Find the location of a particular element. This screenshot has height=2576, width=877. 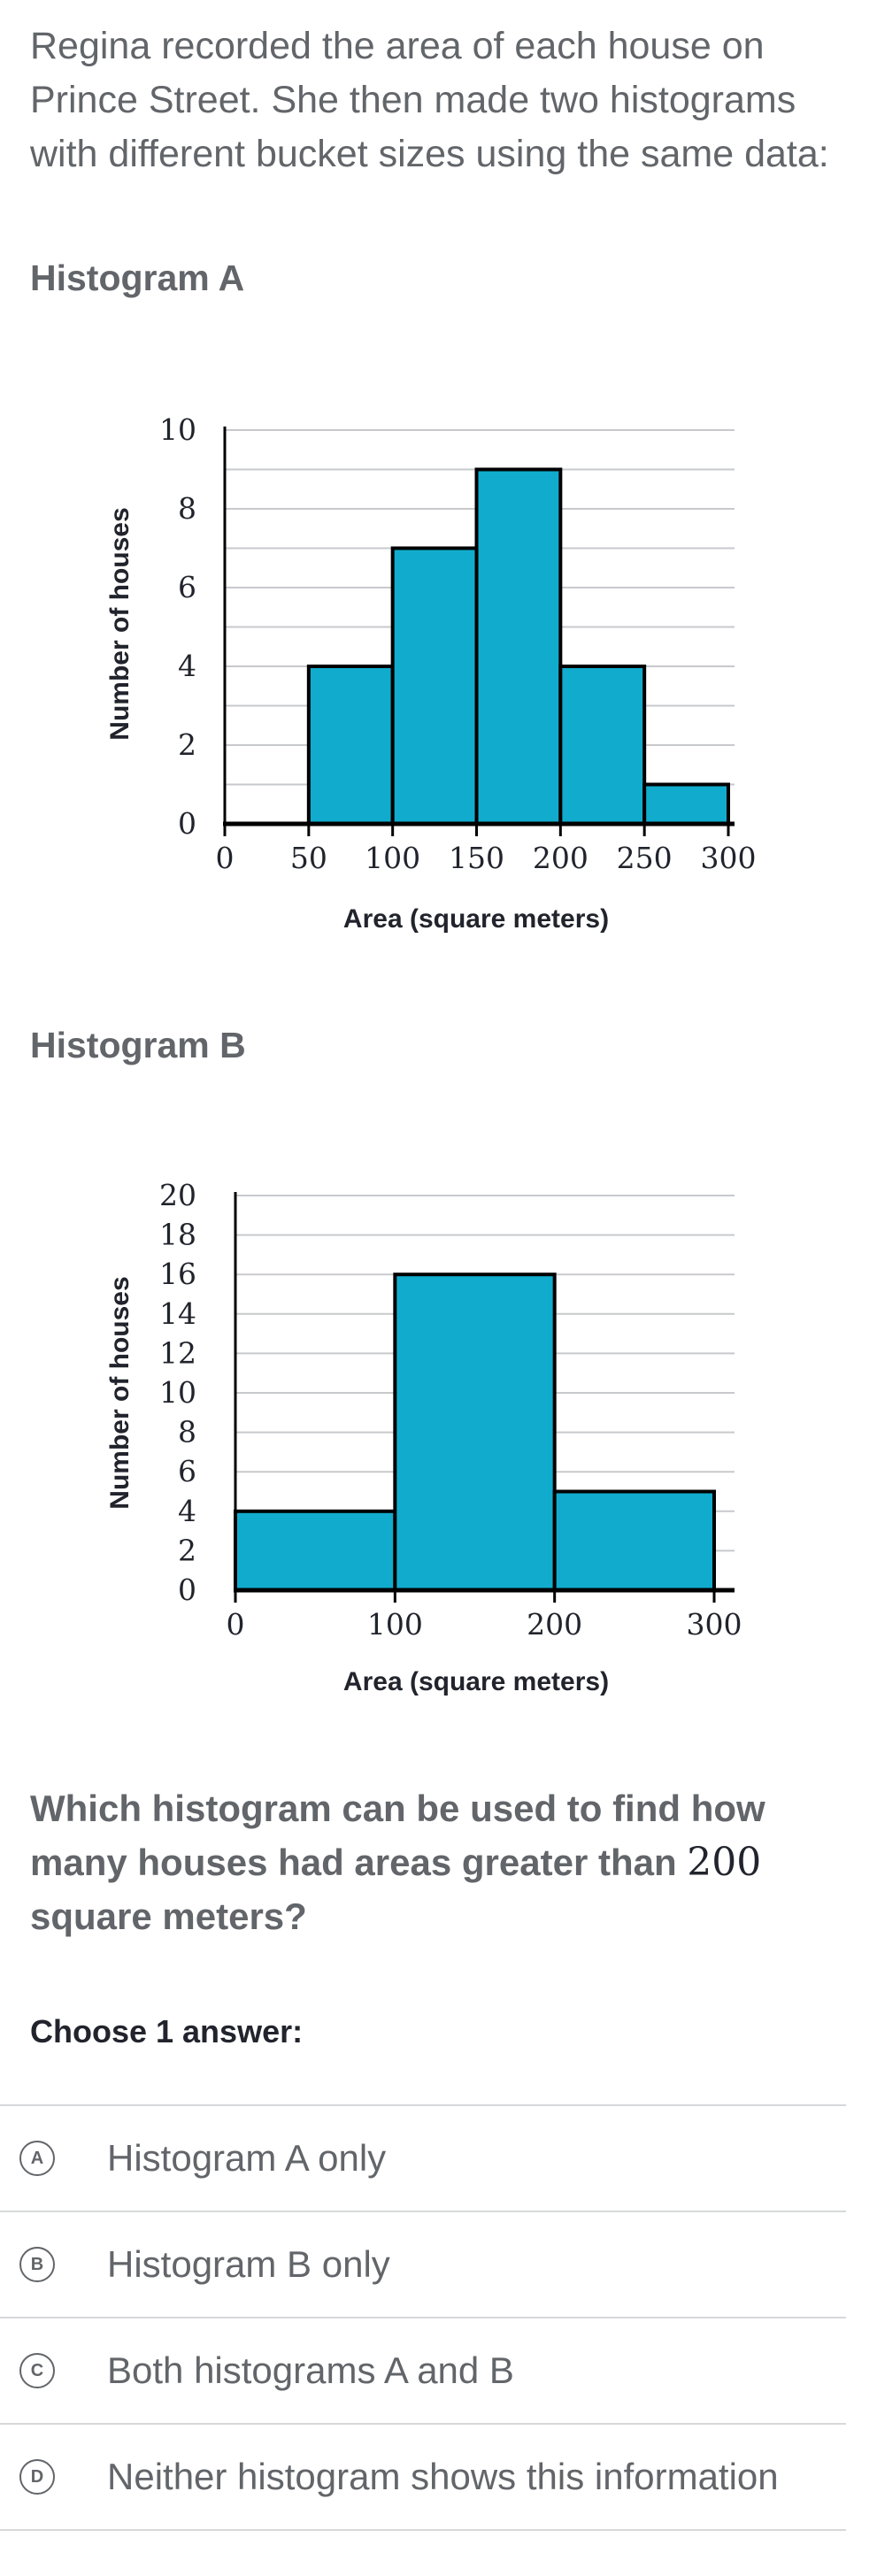

histogram-a-y-tick-label: 4 is located at coordinates (187, 666).